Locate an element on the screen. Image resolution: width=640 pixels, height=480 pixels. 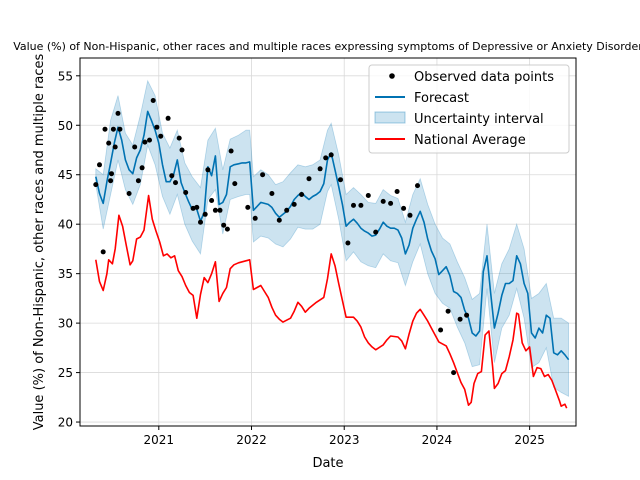
x-axis: 2021 2022 2023 2024 2025 is located at coordinates (344, 436).